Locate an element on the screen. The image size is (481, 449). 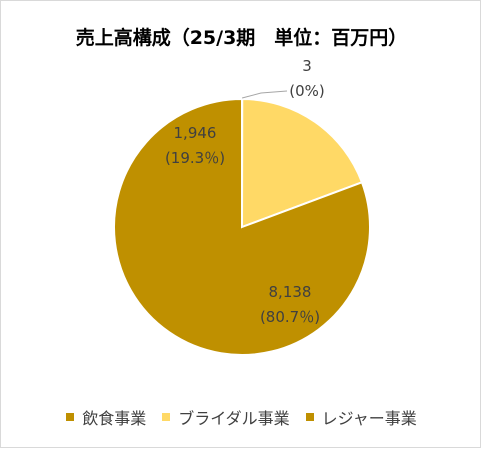
legend-swatch-leisure is located at coordinates (310, 417).